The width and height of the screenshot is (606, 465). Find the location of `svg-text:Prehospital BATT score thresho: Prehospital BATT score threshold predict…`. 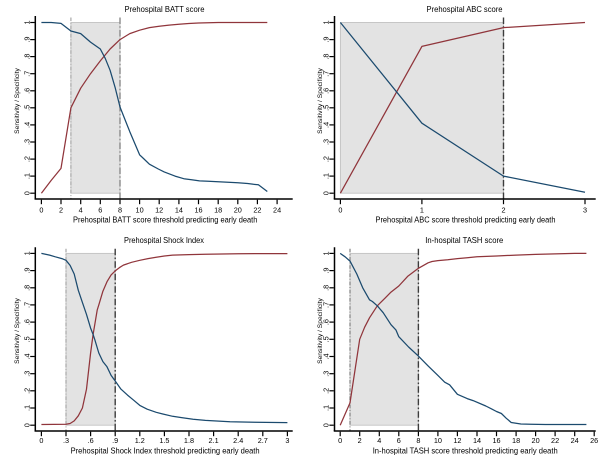

svg-text:Prehospital BATT score thresho: Prehospital BATT score threshold predict… is located at coordinates (165, 219).